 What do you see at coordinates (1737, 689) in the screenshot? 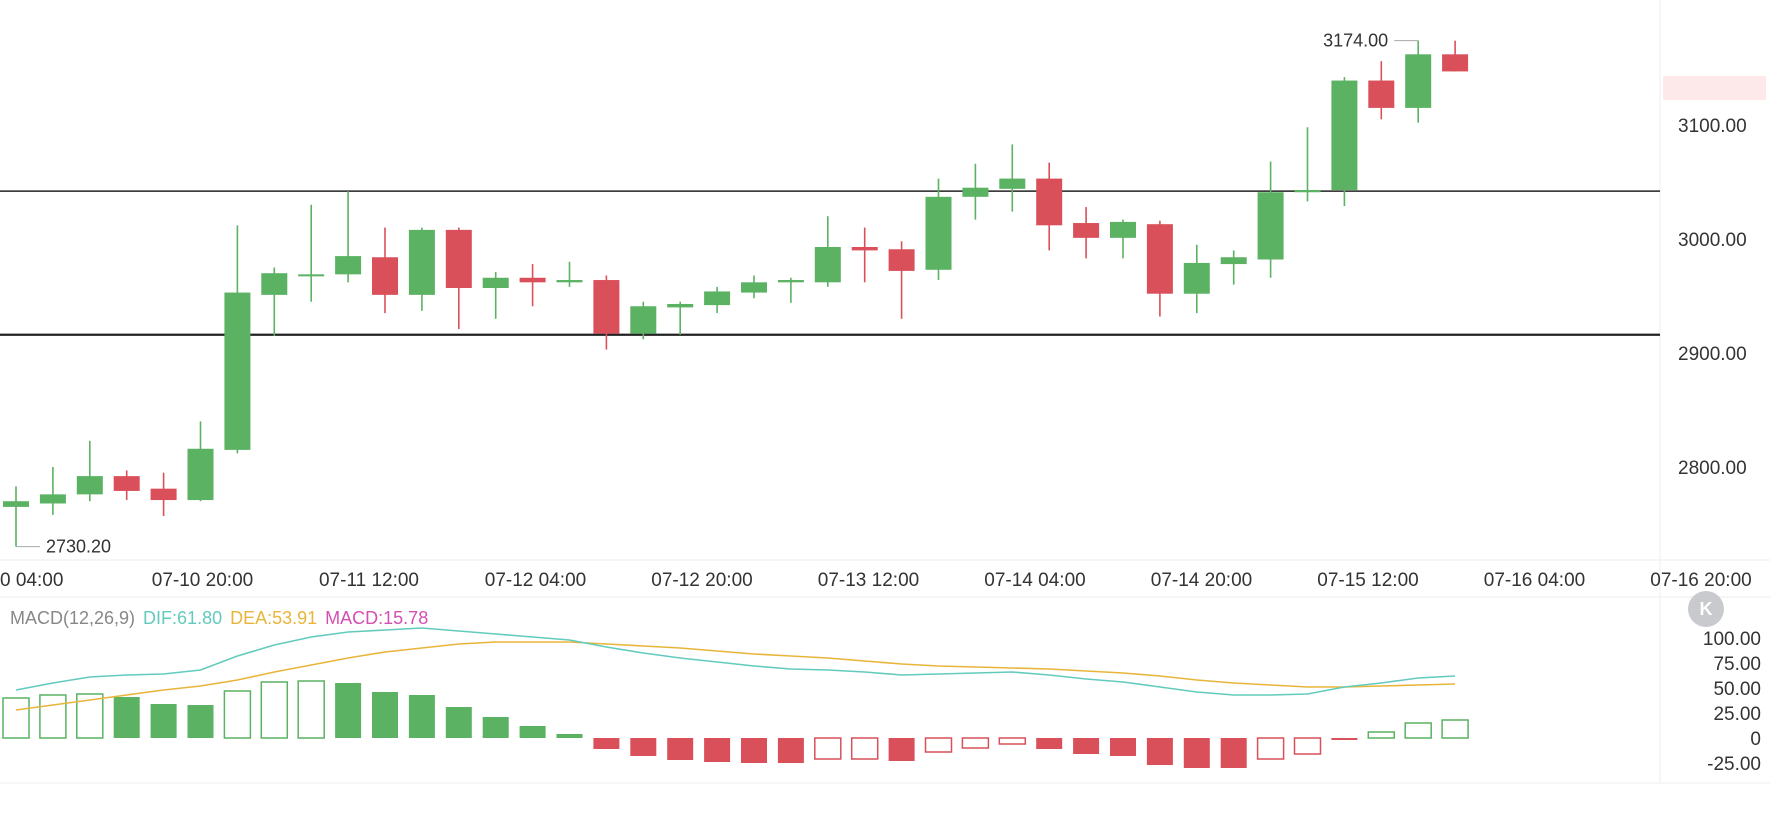
I see `macd-y-tick-label: 50.00` at bounding box center [1737, 689].